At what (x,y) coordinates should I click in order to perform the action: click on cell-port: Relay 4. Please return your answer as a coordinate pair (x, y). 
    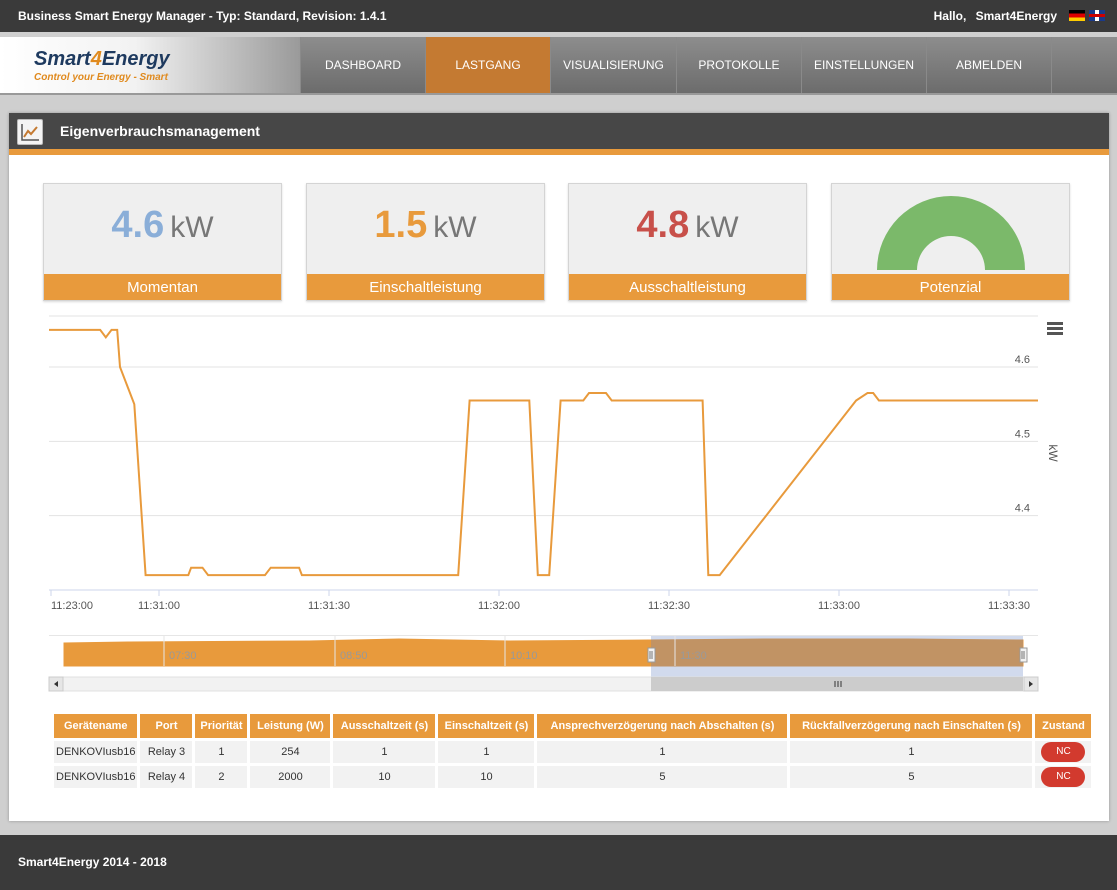
    Looking at the image, I should click on (166, 777).